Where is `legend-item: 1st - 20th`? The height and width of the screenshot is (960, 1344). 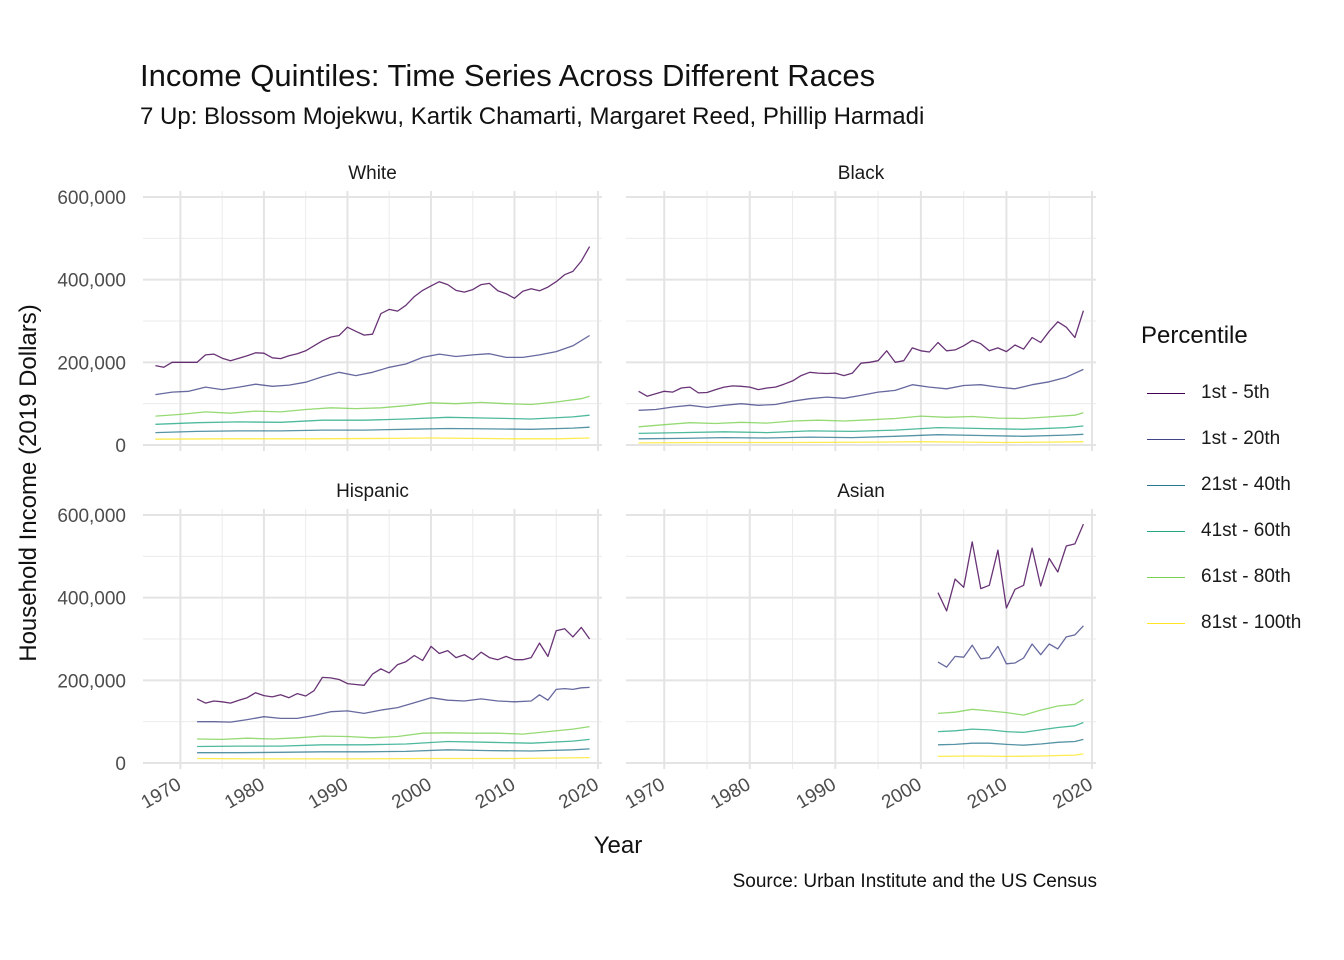 legend-item: 1st - 20th is located at coordinates (1221, 439).